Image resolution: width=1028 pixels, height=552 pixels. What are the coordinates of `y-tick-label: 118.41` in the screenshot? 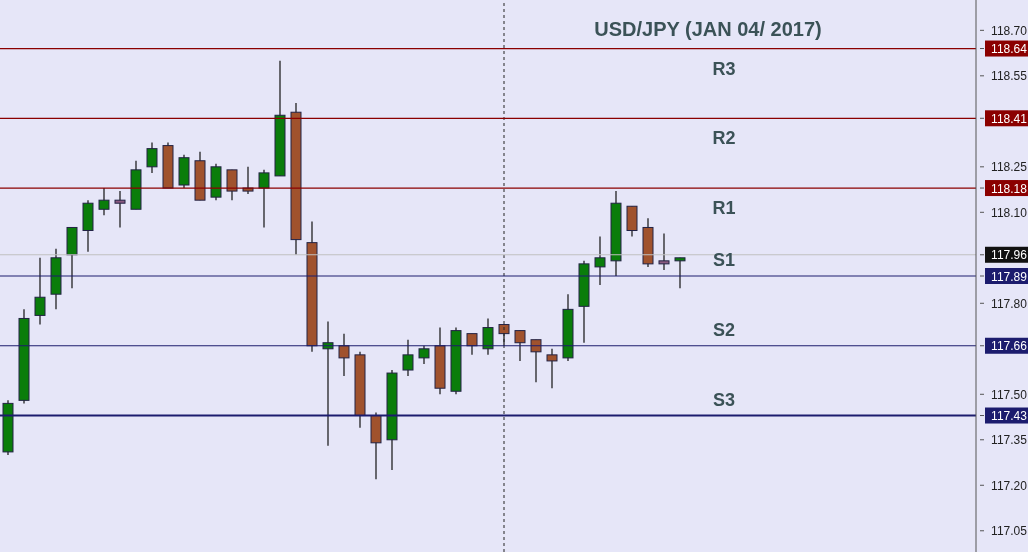 It's located at (1009, 118).